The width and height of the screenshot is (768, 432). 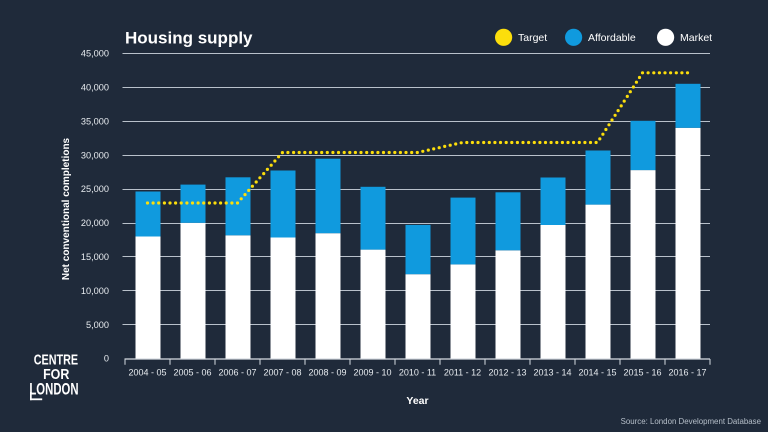 I want to click on svg-text: Year, so click(x=417, y=401).